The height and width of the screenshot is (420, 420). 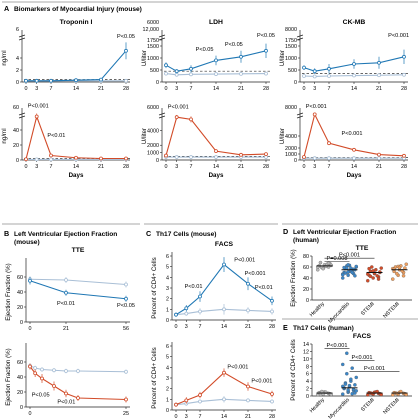 What do you see at coordinates (17, 30) in the screenshot?
I see `y-tick-label: 6` at bounding box center [17, 30].